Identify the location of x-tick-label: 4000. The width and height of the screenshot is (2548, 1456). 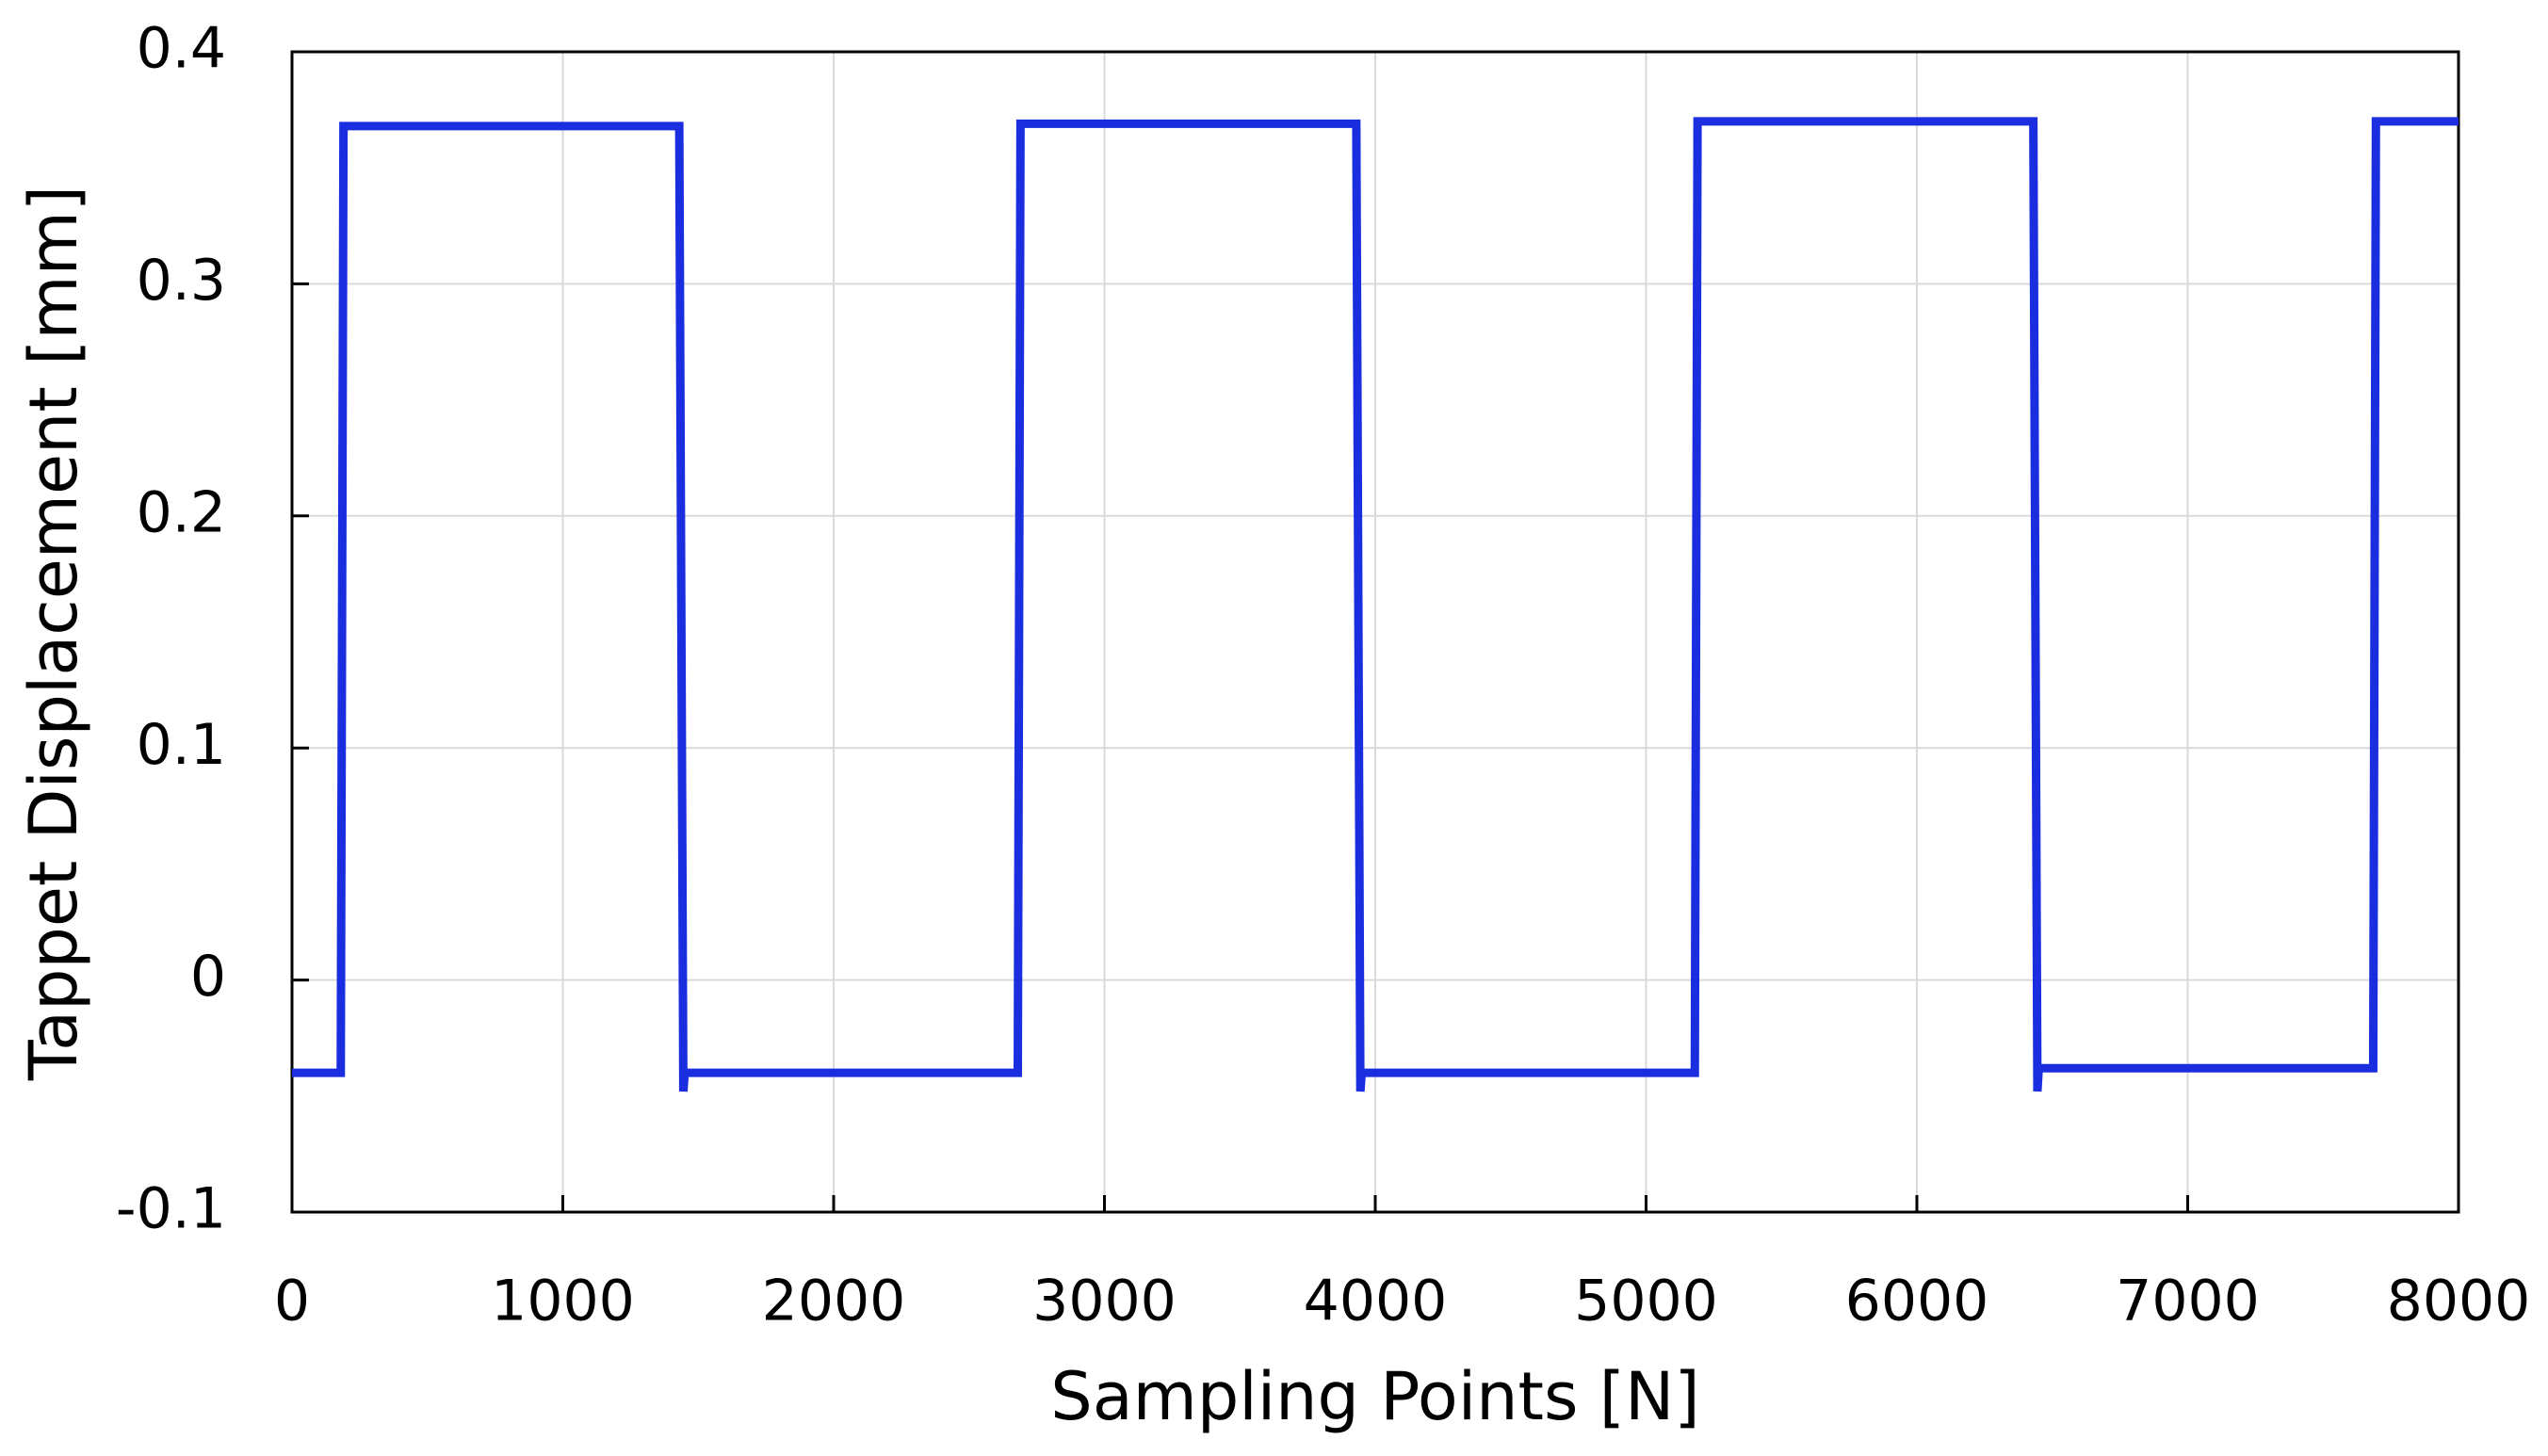
(1376, 1302).